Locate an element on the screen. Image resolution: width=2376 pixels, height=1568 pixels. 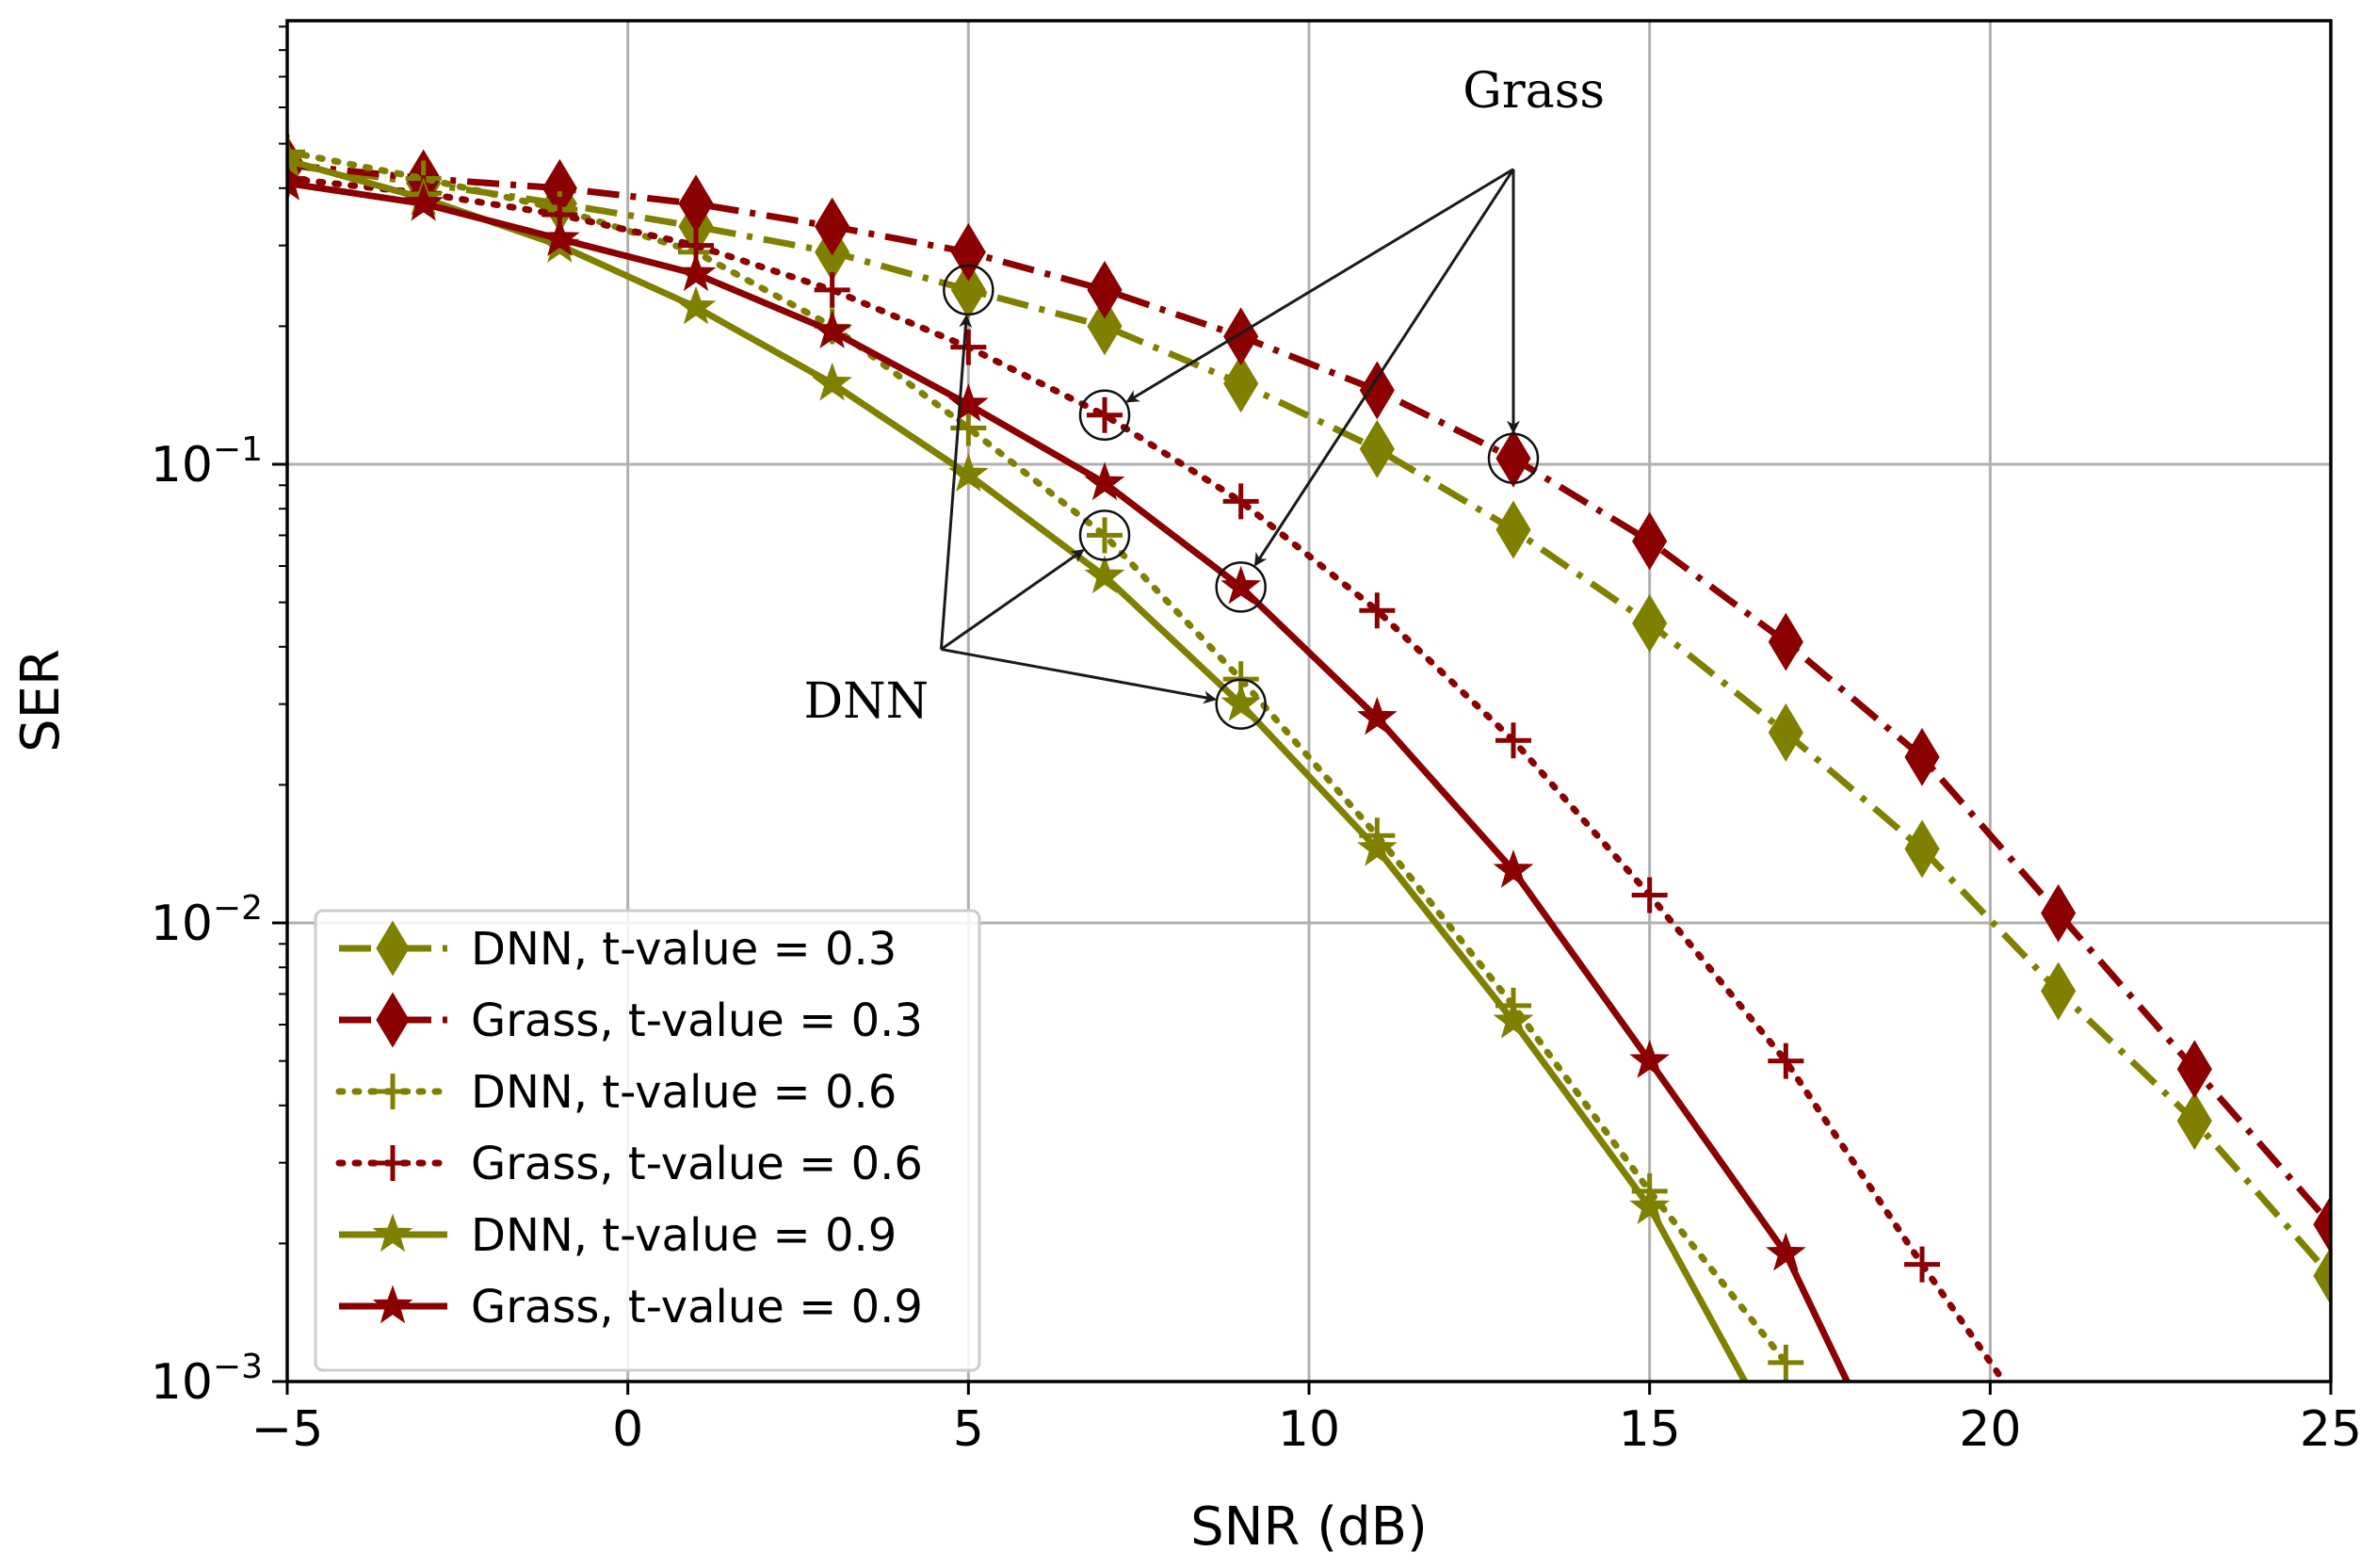
x-tick-label: 5 is located at coordinates (969, 1429).